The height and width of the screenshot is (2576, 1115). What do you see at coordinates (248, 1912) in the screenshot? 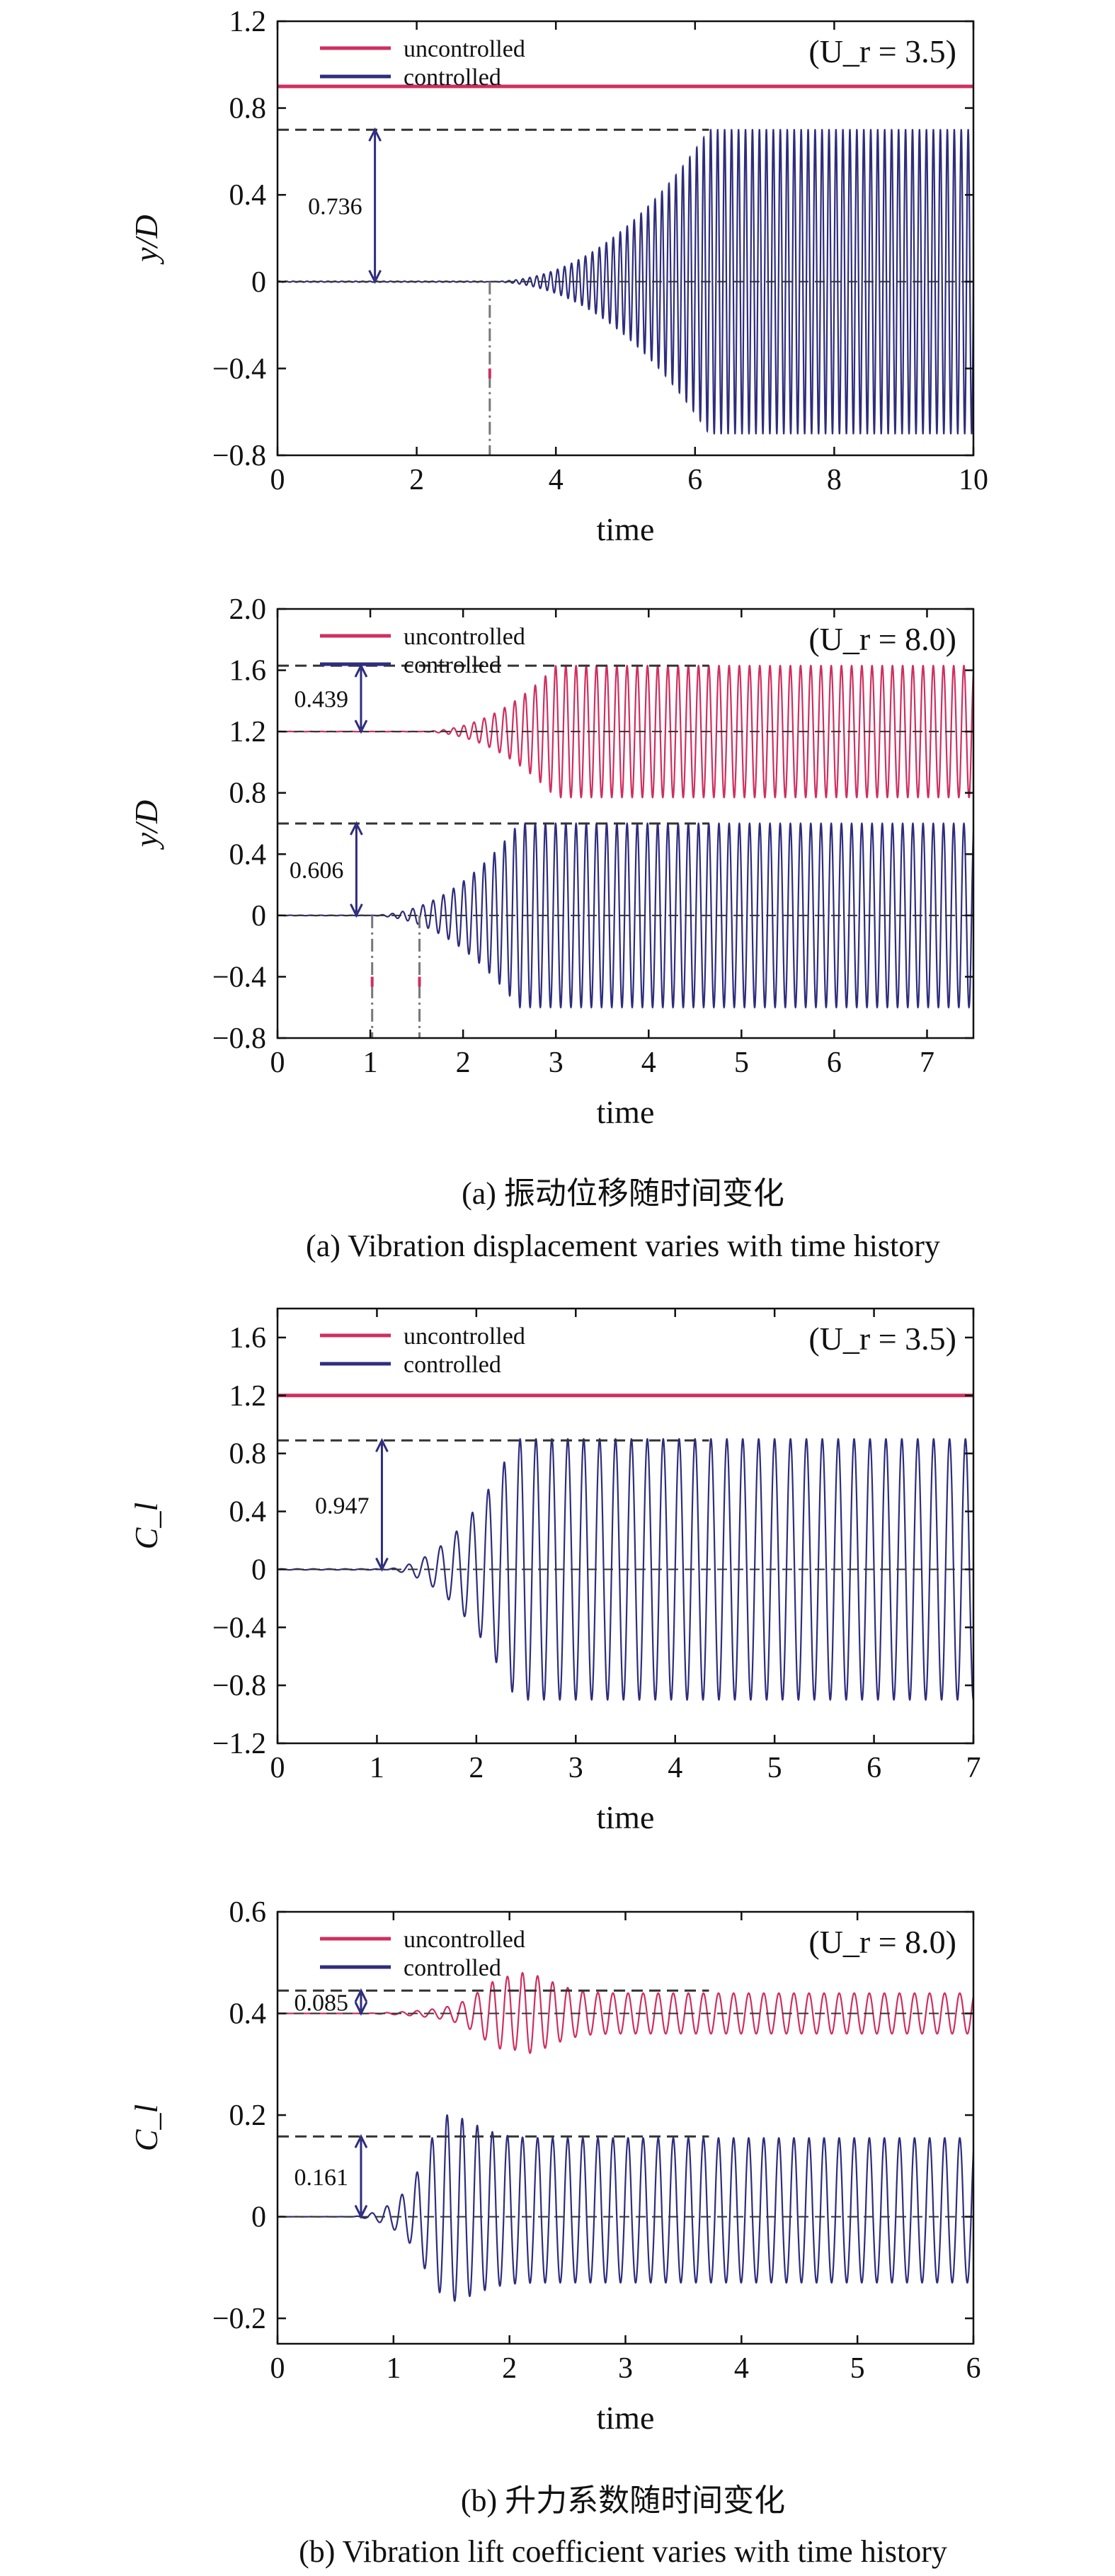
I see `y-tick-label: 0.6` at bounding box center [248, 1912].